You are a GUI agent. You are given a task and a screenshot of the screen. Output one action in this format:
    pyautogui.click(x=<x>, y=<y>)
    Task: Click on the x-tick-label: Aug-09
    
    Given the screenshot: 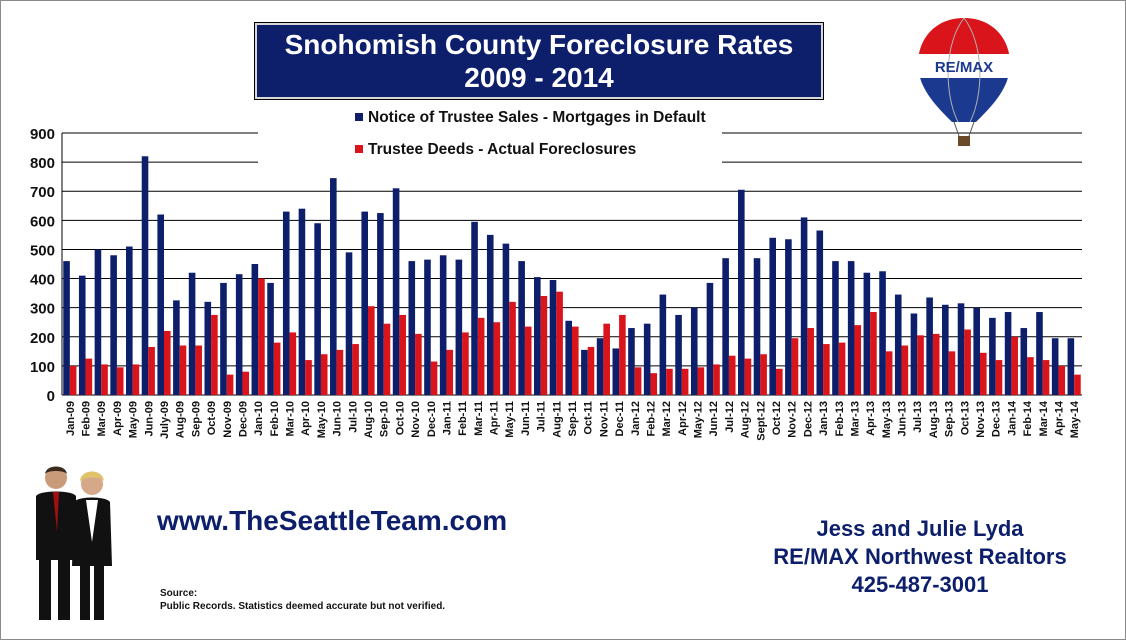 What is the action you would take?
    pyautogui.click(x=181, y=419)
    